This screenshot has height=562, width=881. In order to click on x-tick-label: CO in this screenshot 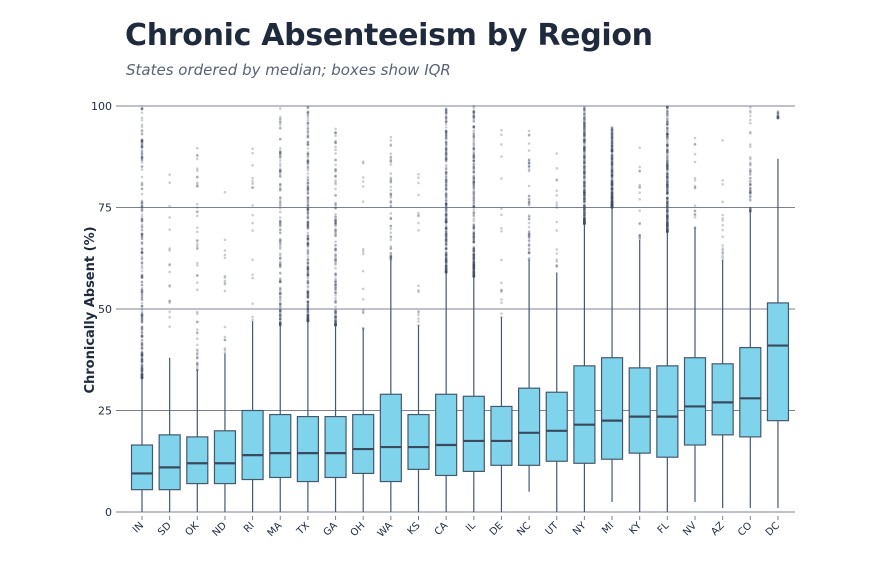, I will do `click(745, 529)`.